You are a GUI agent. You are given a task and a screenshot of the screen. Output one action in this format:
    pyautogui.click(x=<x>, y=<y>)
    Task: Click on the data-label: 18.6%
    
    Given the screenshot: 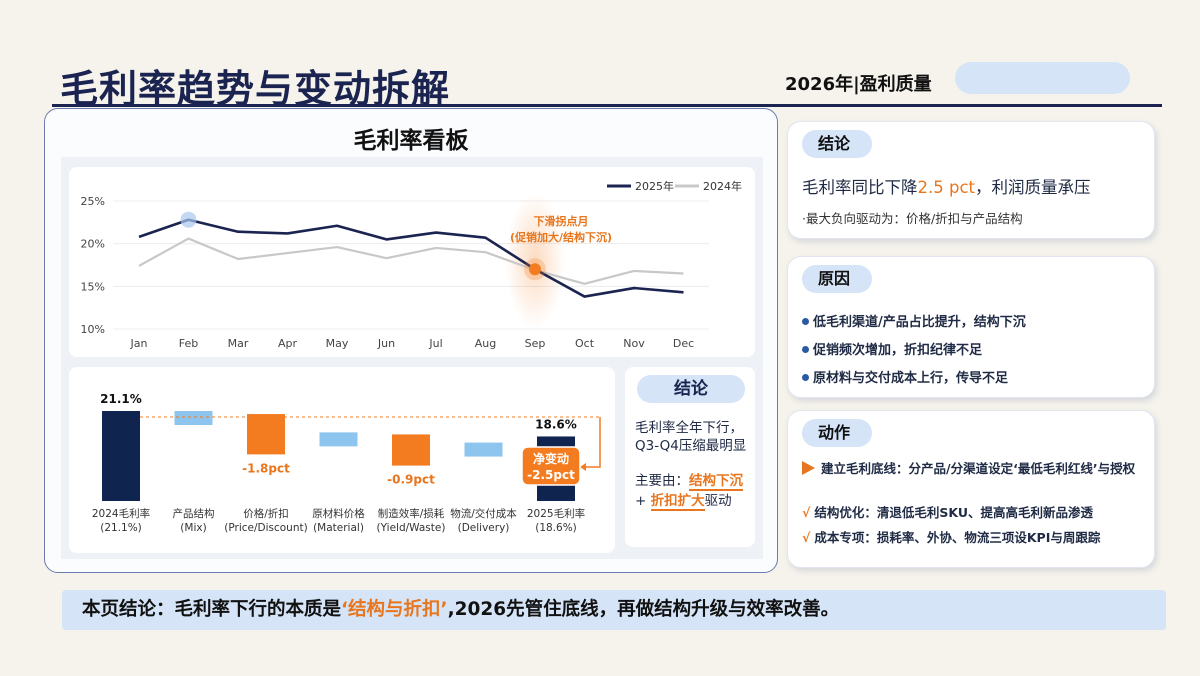 What is the action you would take?
    pyautogui.click(x=556, y=424)
    